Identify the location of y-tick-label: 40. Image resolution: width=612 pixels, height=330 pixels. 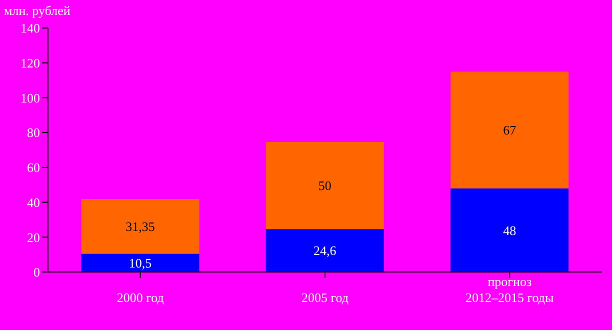
(33, 202).